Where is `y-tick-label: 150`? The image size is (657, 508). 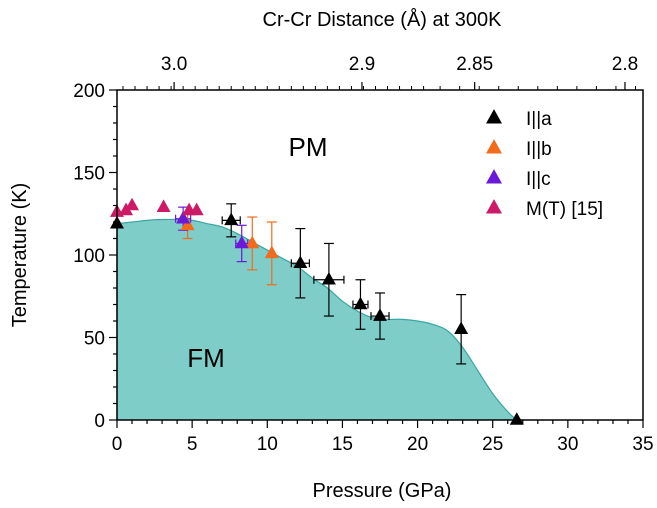
y-tick-label: 150 is located at coordinates (89, 174).